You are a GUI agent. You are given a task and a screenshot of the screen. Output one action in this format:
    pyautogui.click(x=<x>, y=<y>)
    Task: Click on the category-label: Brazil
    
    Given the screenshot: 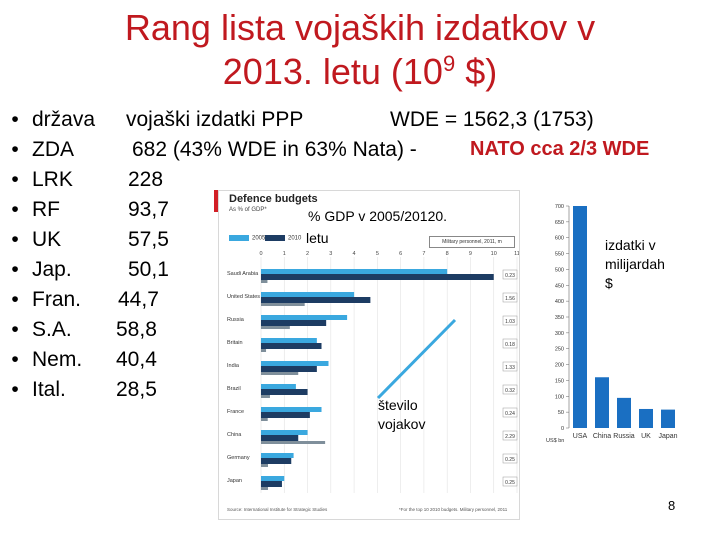 What is the action you would take?
    pyautogui.click(x=234, y=389)
    